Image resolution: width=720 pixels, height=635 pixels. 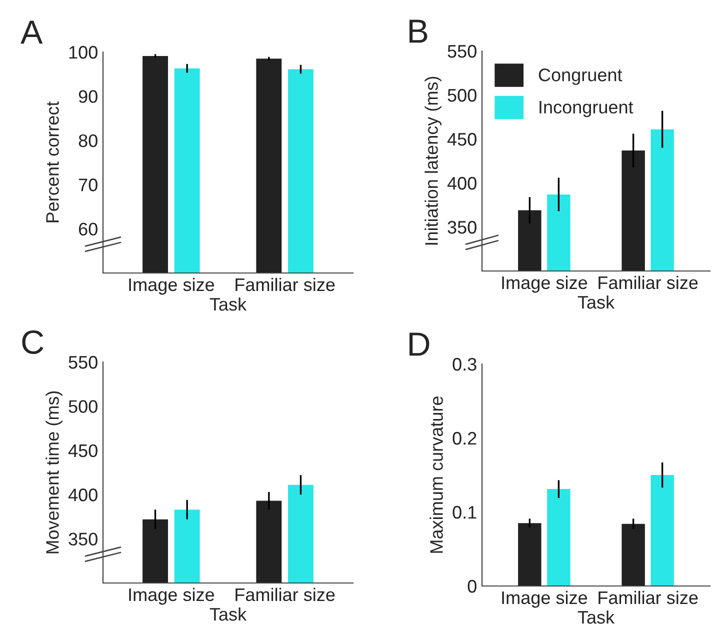 I want to click on y-tick-label: 60, so click(x=88, y=229).